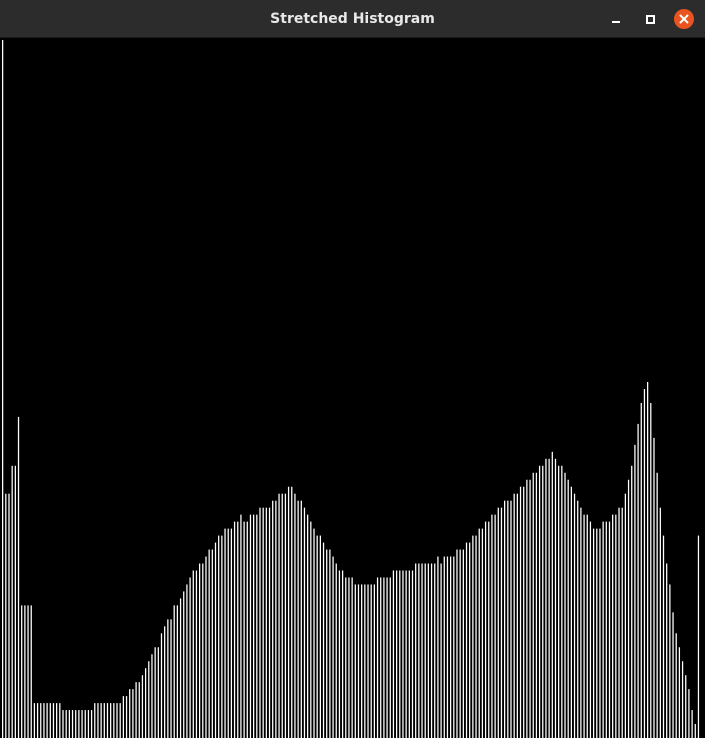 The height and width of the screenshot is (738, 705). Describe the element at coordinates (352, 19) in the screenshot. I see `title-bar: Stretched Histogram` at that location.